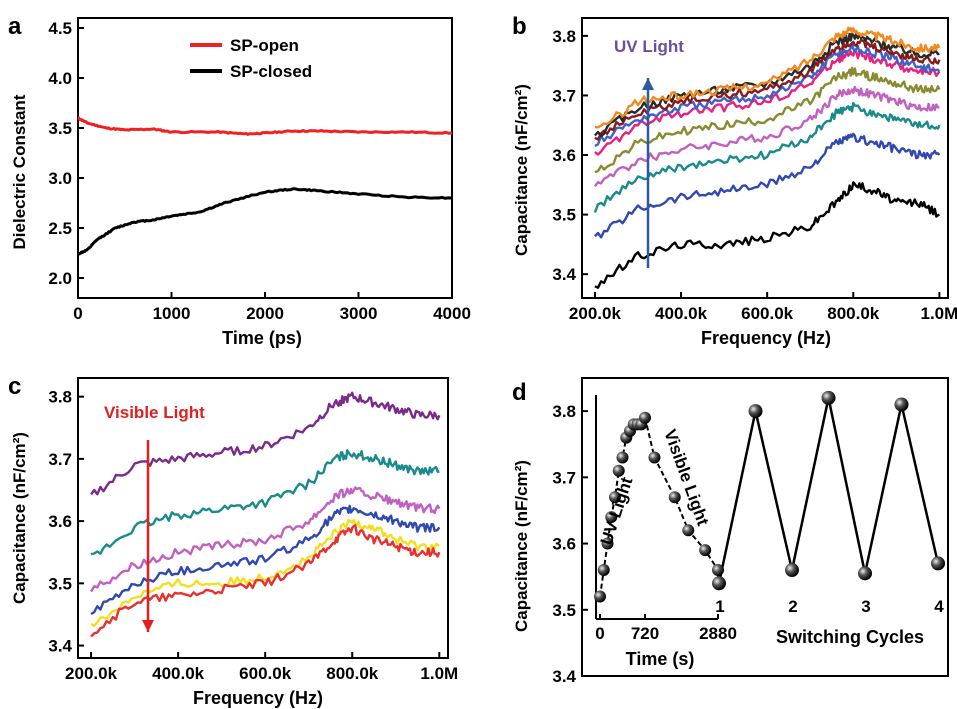 The height and width of the screenshot is (709, 957). I want to click on panel-c-ytick-label: 3.7, so click(60, 459).